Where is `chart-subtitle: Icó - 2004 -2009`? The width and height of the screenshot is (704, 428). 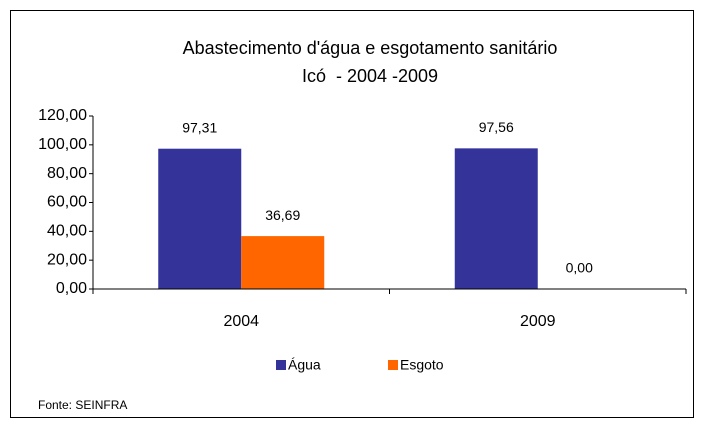 chart-subtitle: Icó - 2004 -2009 is located at coordinates (370, 76).